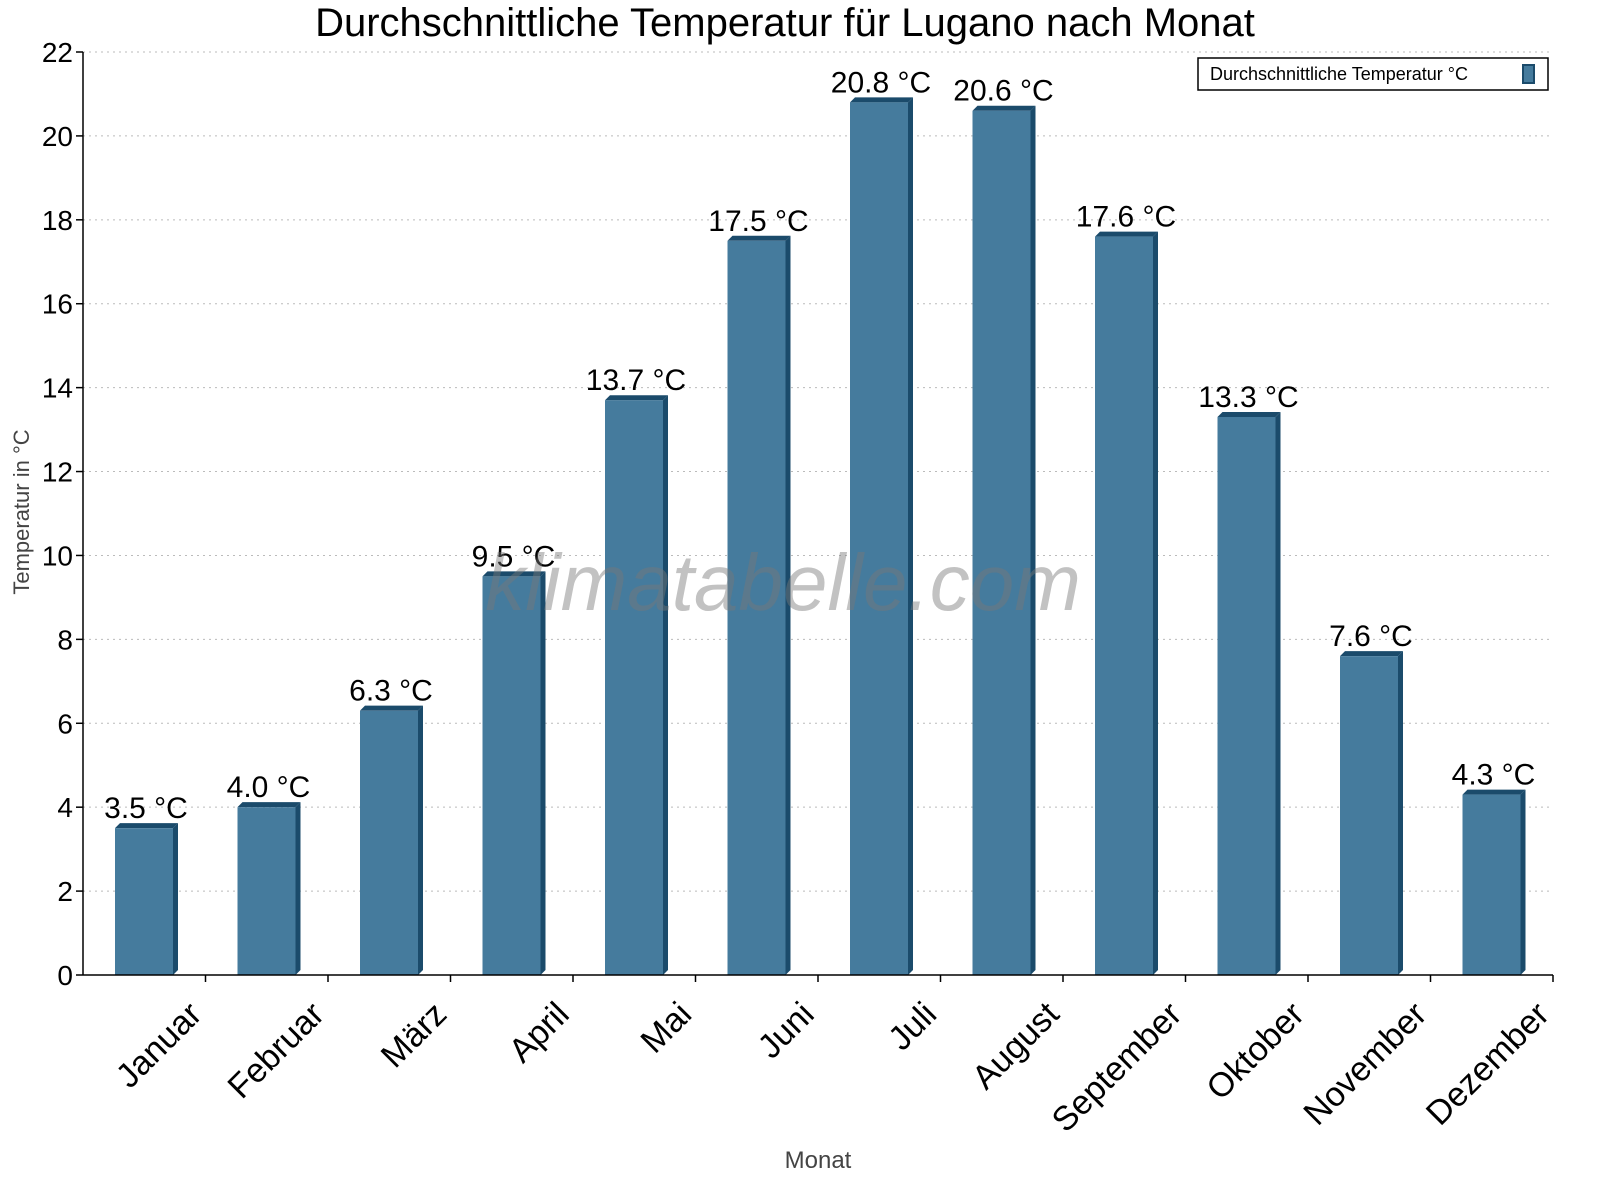 The height and width of the screenshot is (1200, 1600). Describe the element at coordinates (269, 787) in the screenshot. I see `data-label: 4.0 °C` at that location.